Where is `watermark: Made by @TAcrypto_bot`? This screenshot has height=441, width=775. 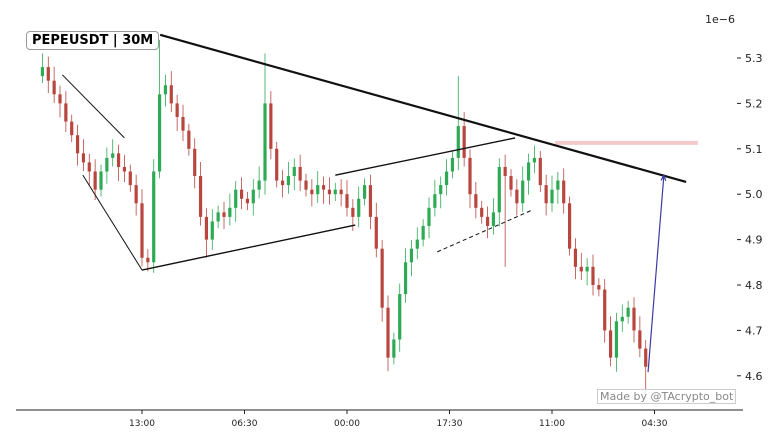
watermark: Made by @TAcrypto_bot is located at coordinates (667, 396).